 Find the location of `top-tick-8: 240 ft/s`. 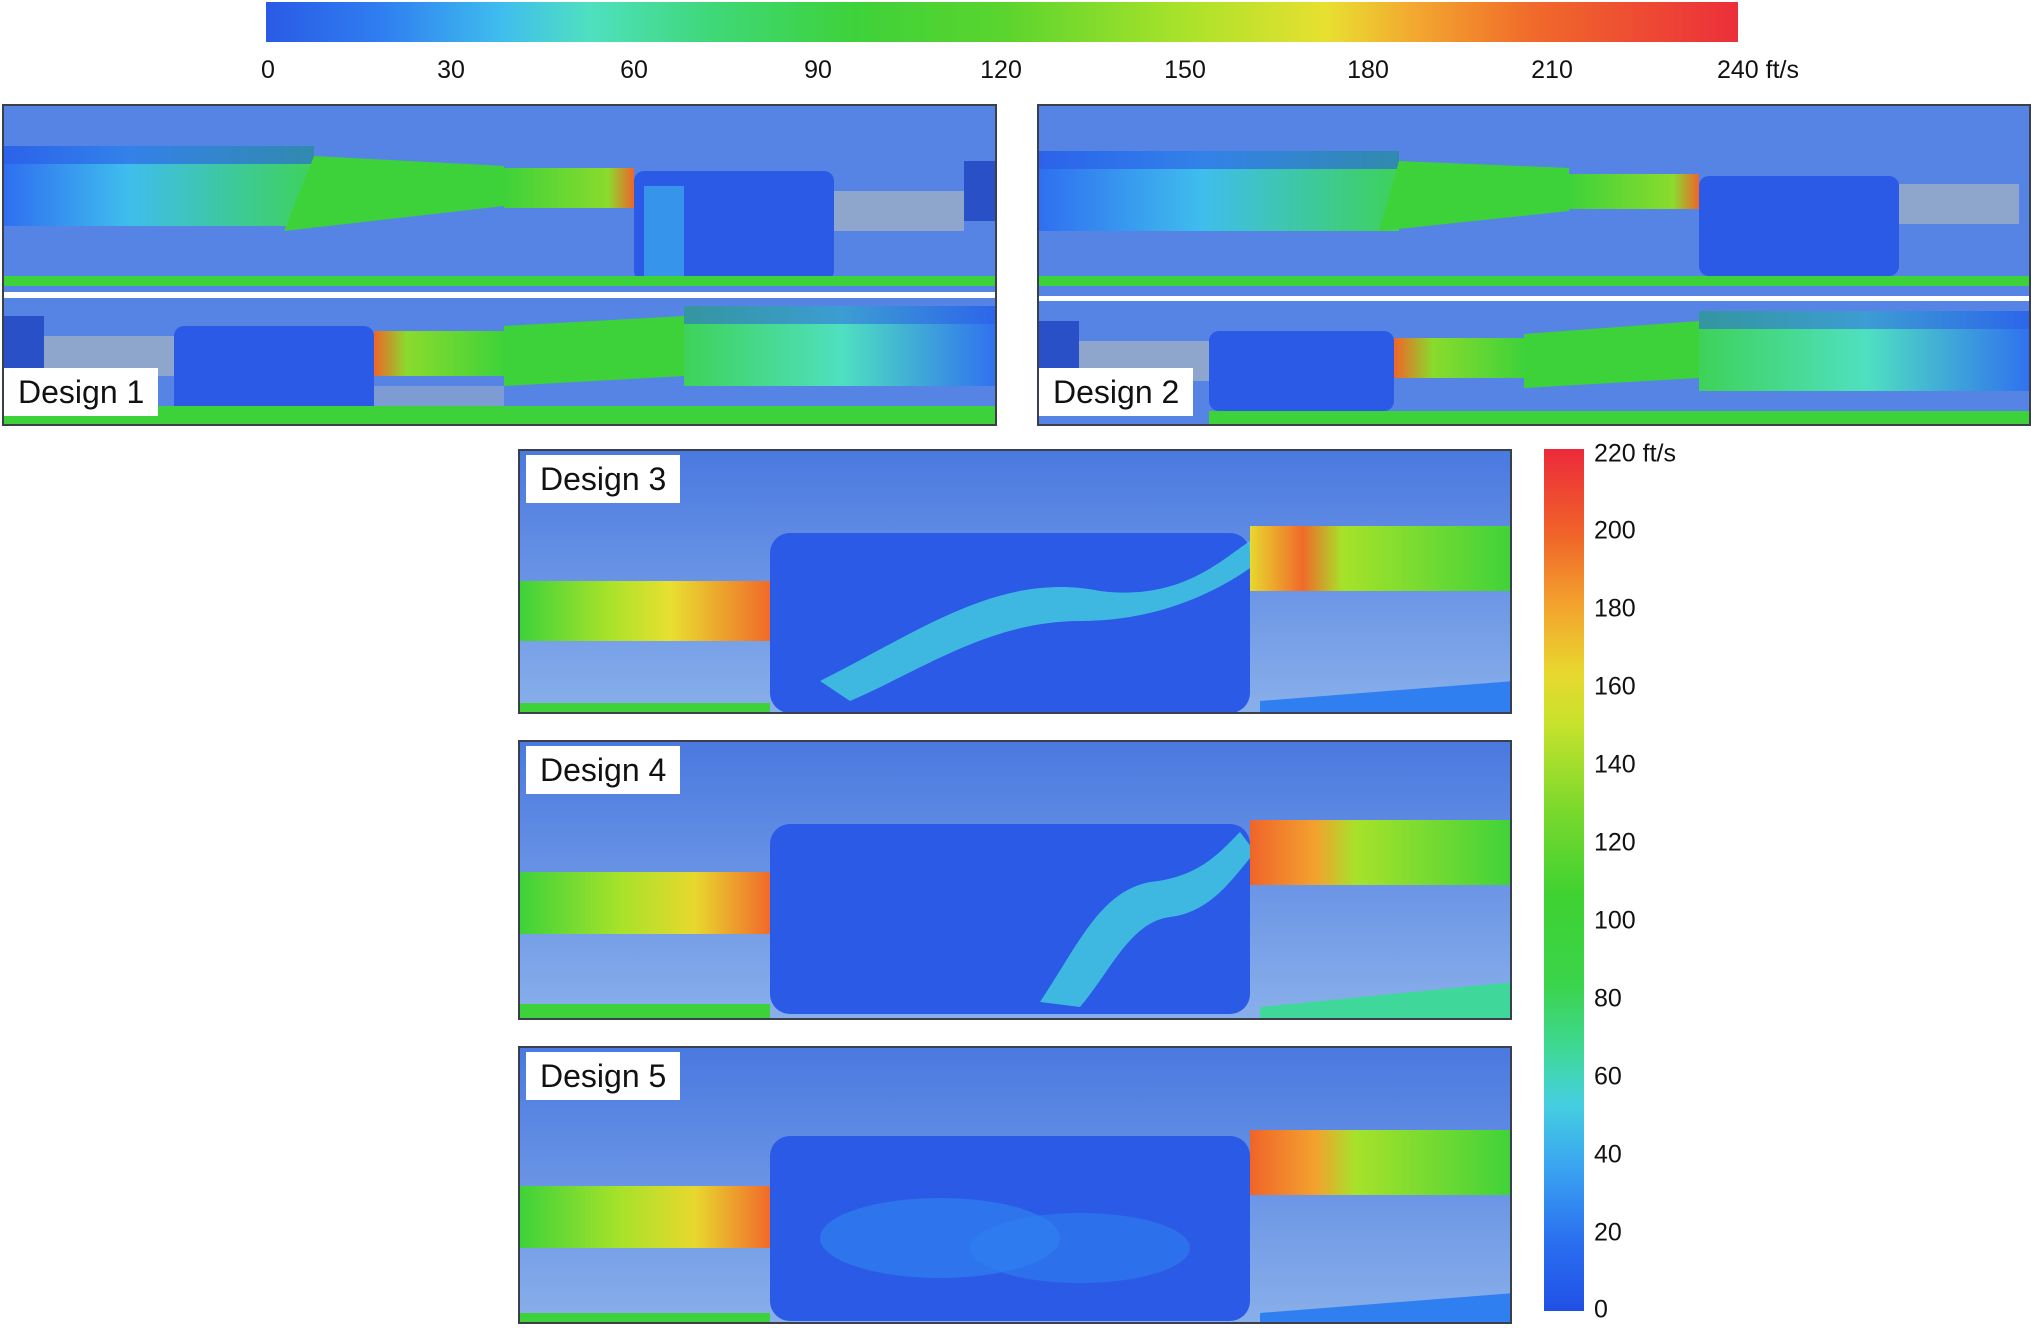

top-tick-8: 240 ft/s is located at coordinates (1758, 70).